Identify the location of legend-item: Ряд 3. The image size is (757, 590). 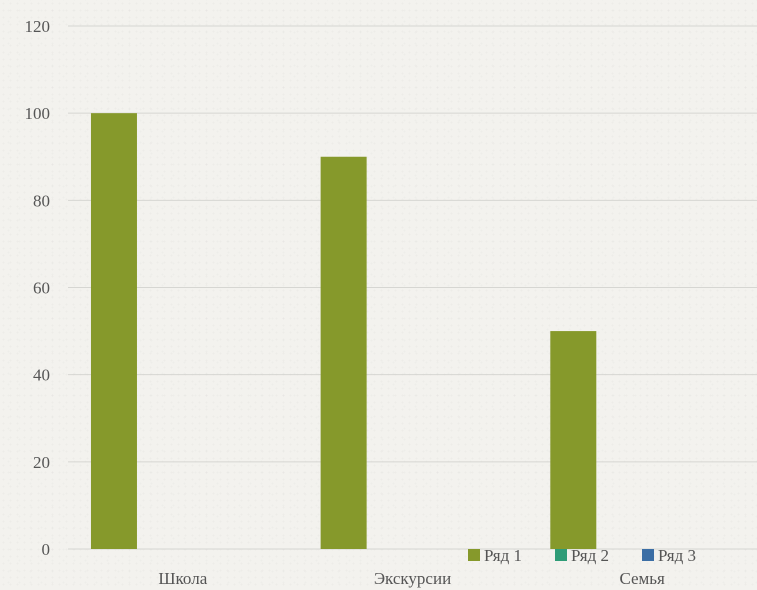
(669, 555).